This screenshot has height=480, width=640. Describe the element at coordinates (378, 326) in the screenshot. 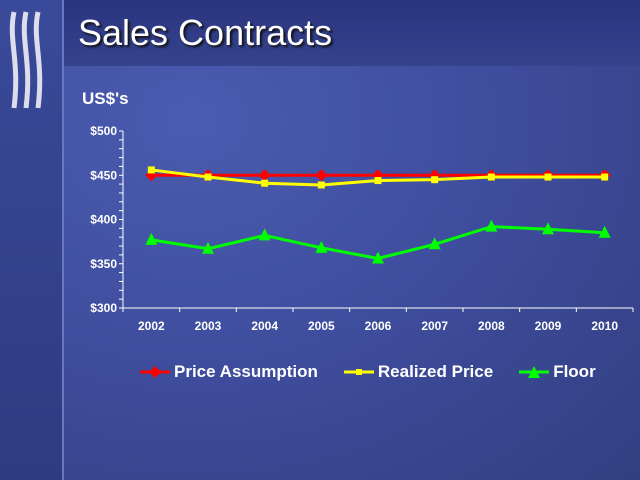

I see `x-tick-label: 2006` at that location.